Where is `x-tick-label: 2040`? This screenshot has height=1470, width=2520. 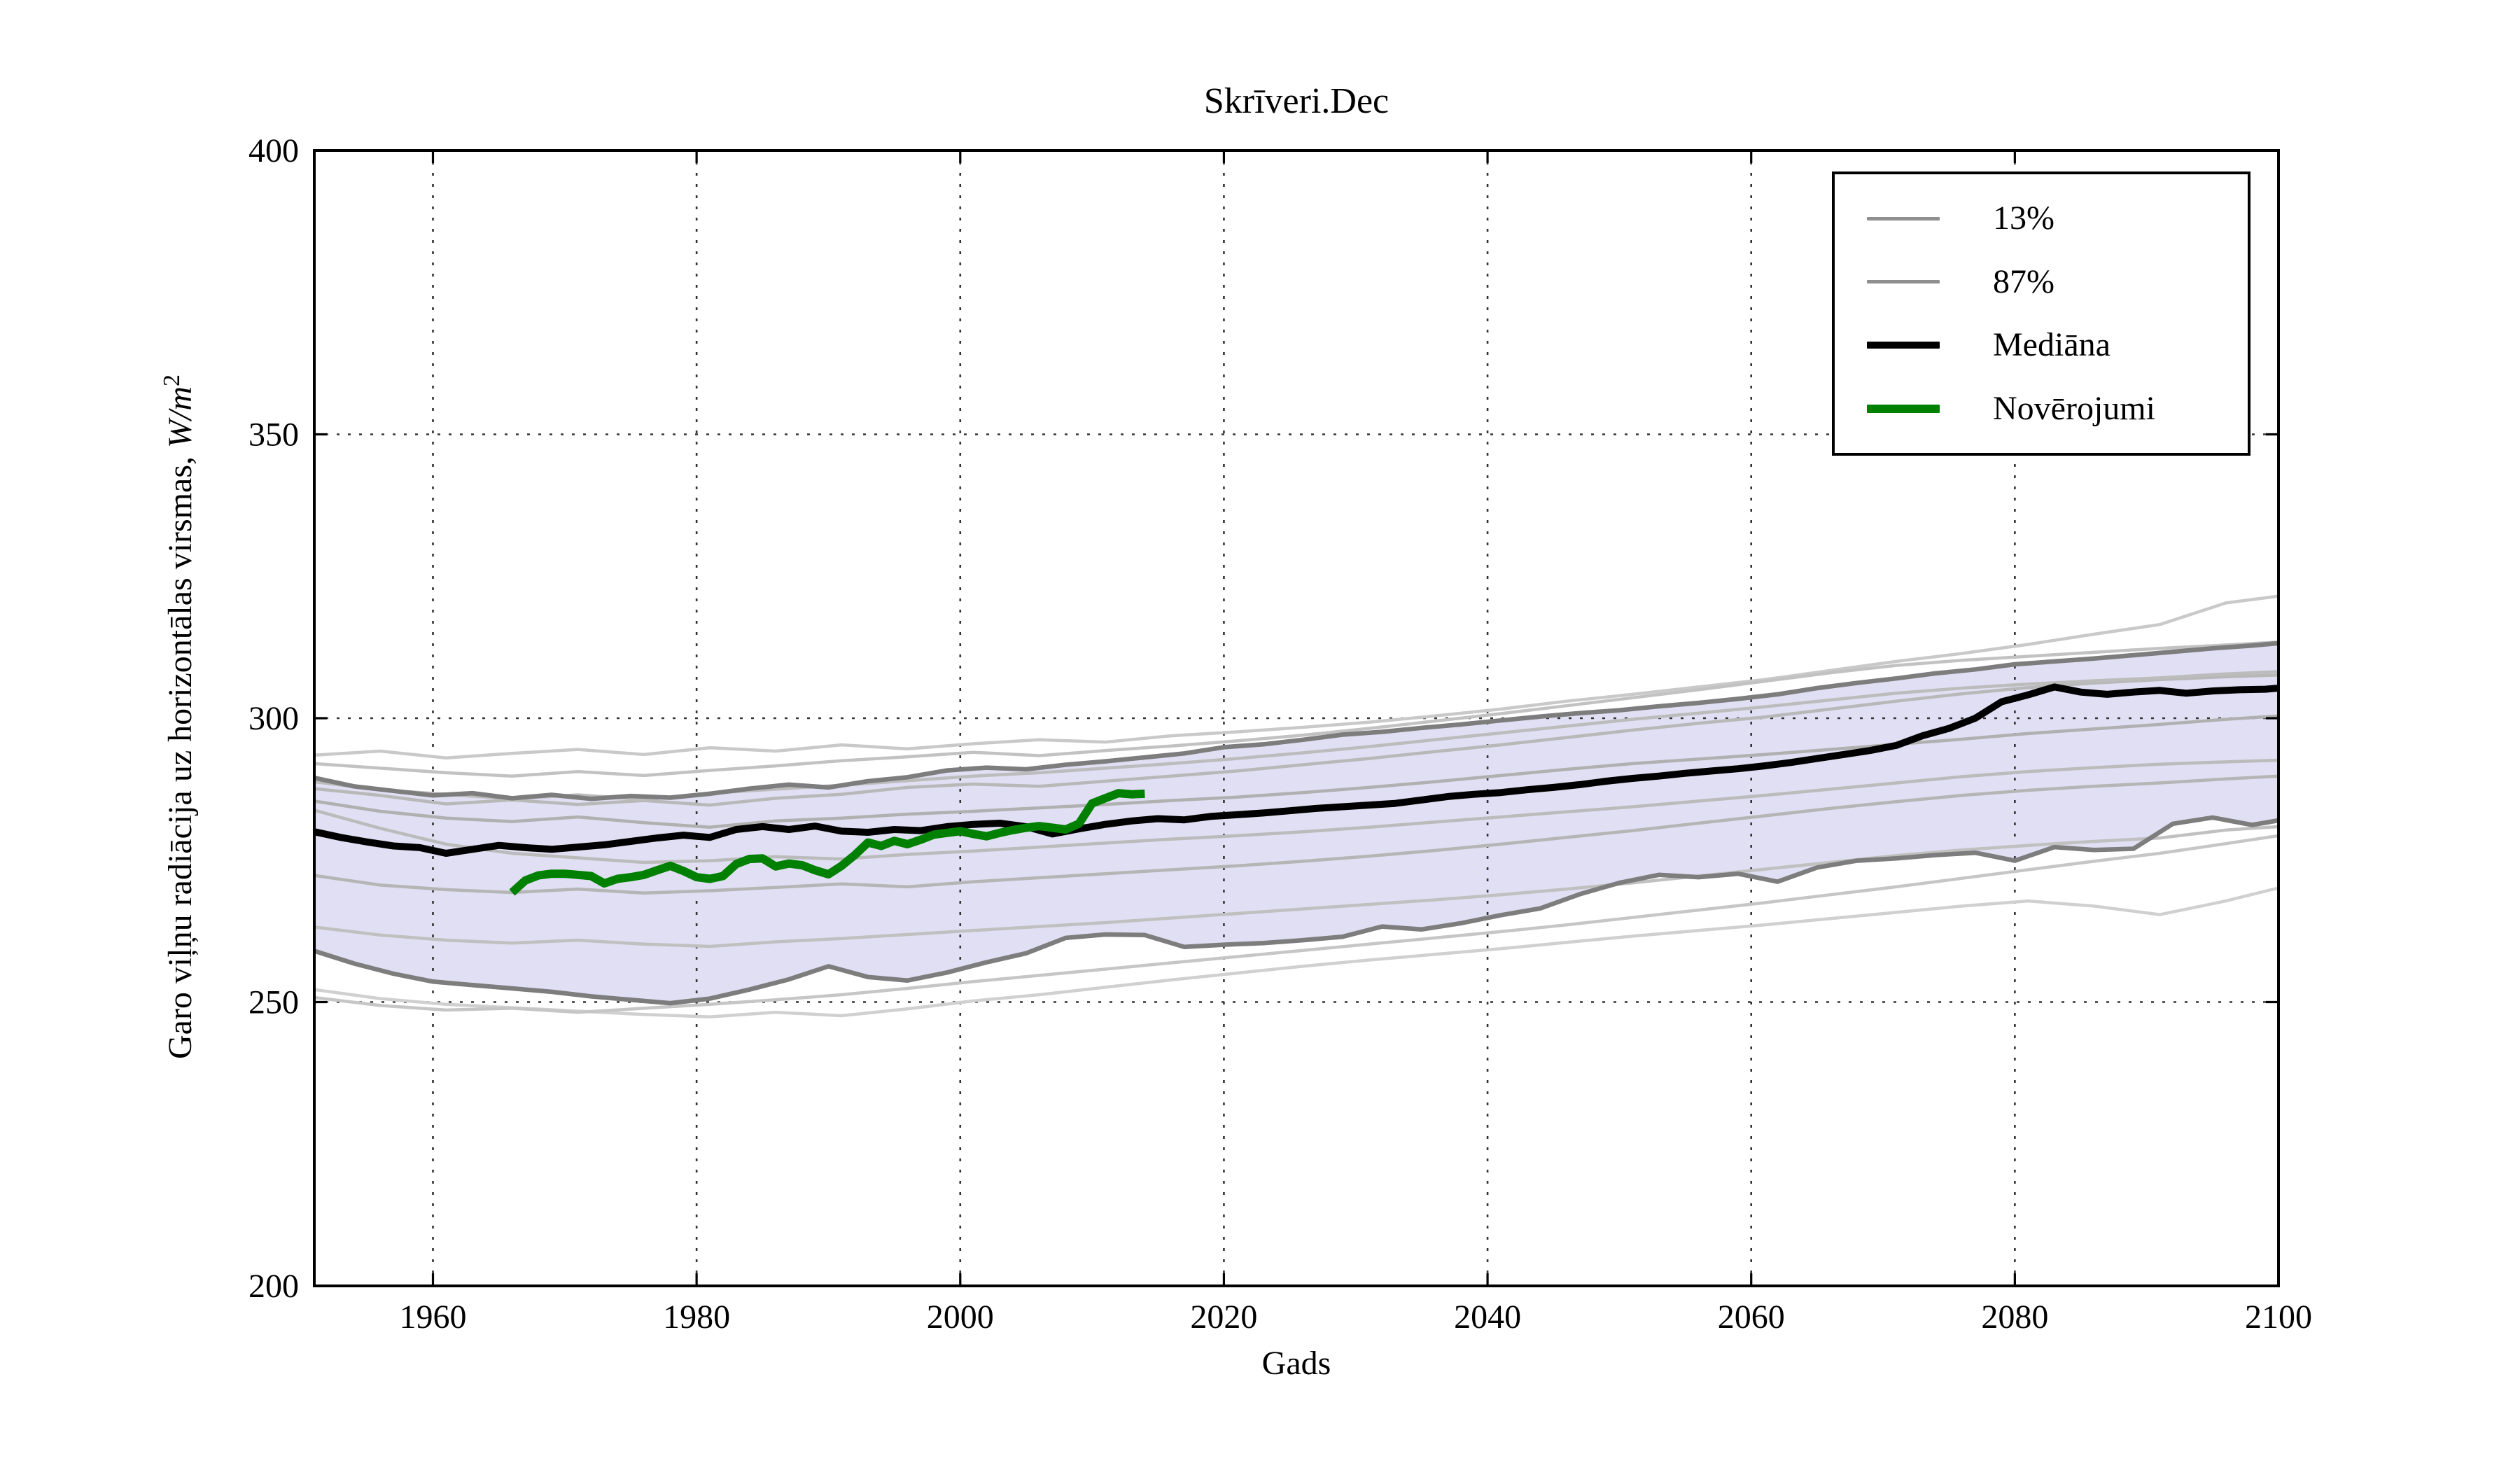 x-tick-label: 2040 is located at coordinates (1487, 1317).